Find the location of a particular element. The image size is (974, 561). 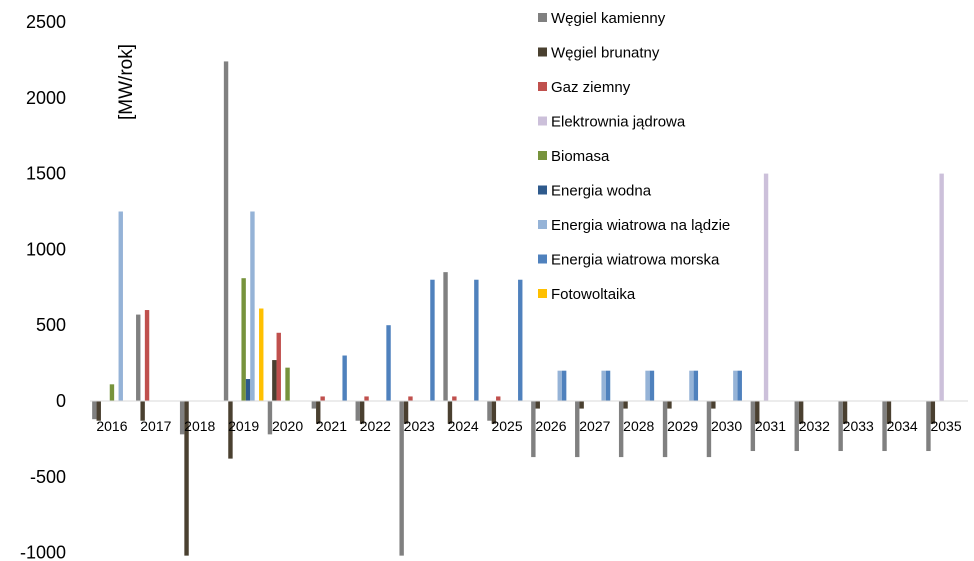

y-tick-label: -1000 is located at coordinates (43, 552).